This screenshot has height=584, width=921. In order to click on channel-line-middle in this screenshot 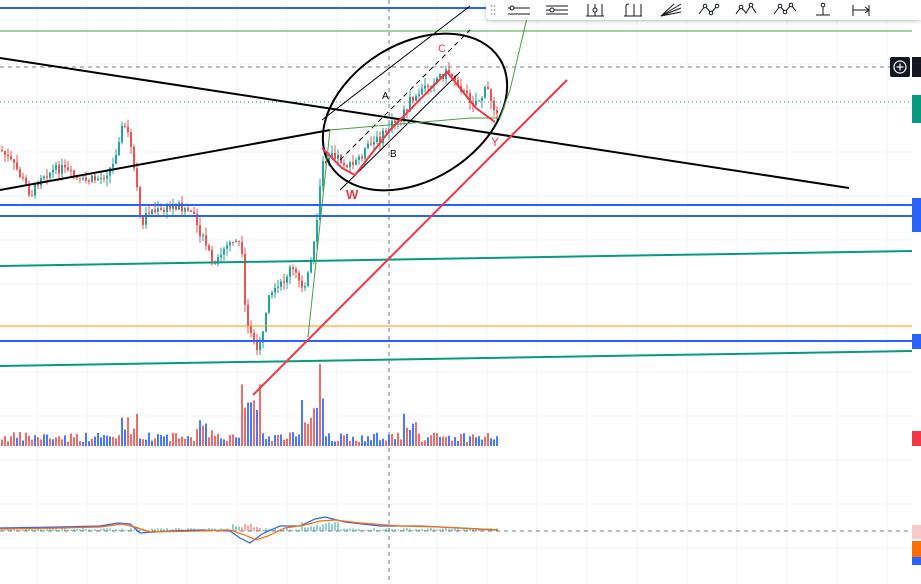, I will do `click(405, 95)`.